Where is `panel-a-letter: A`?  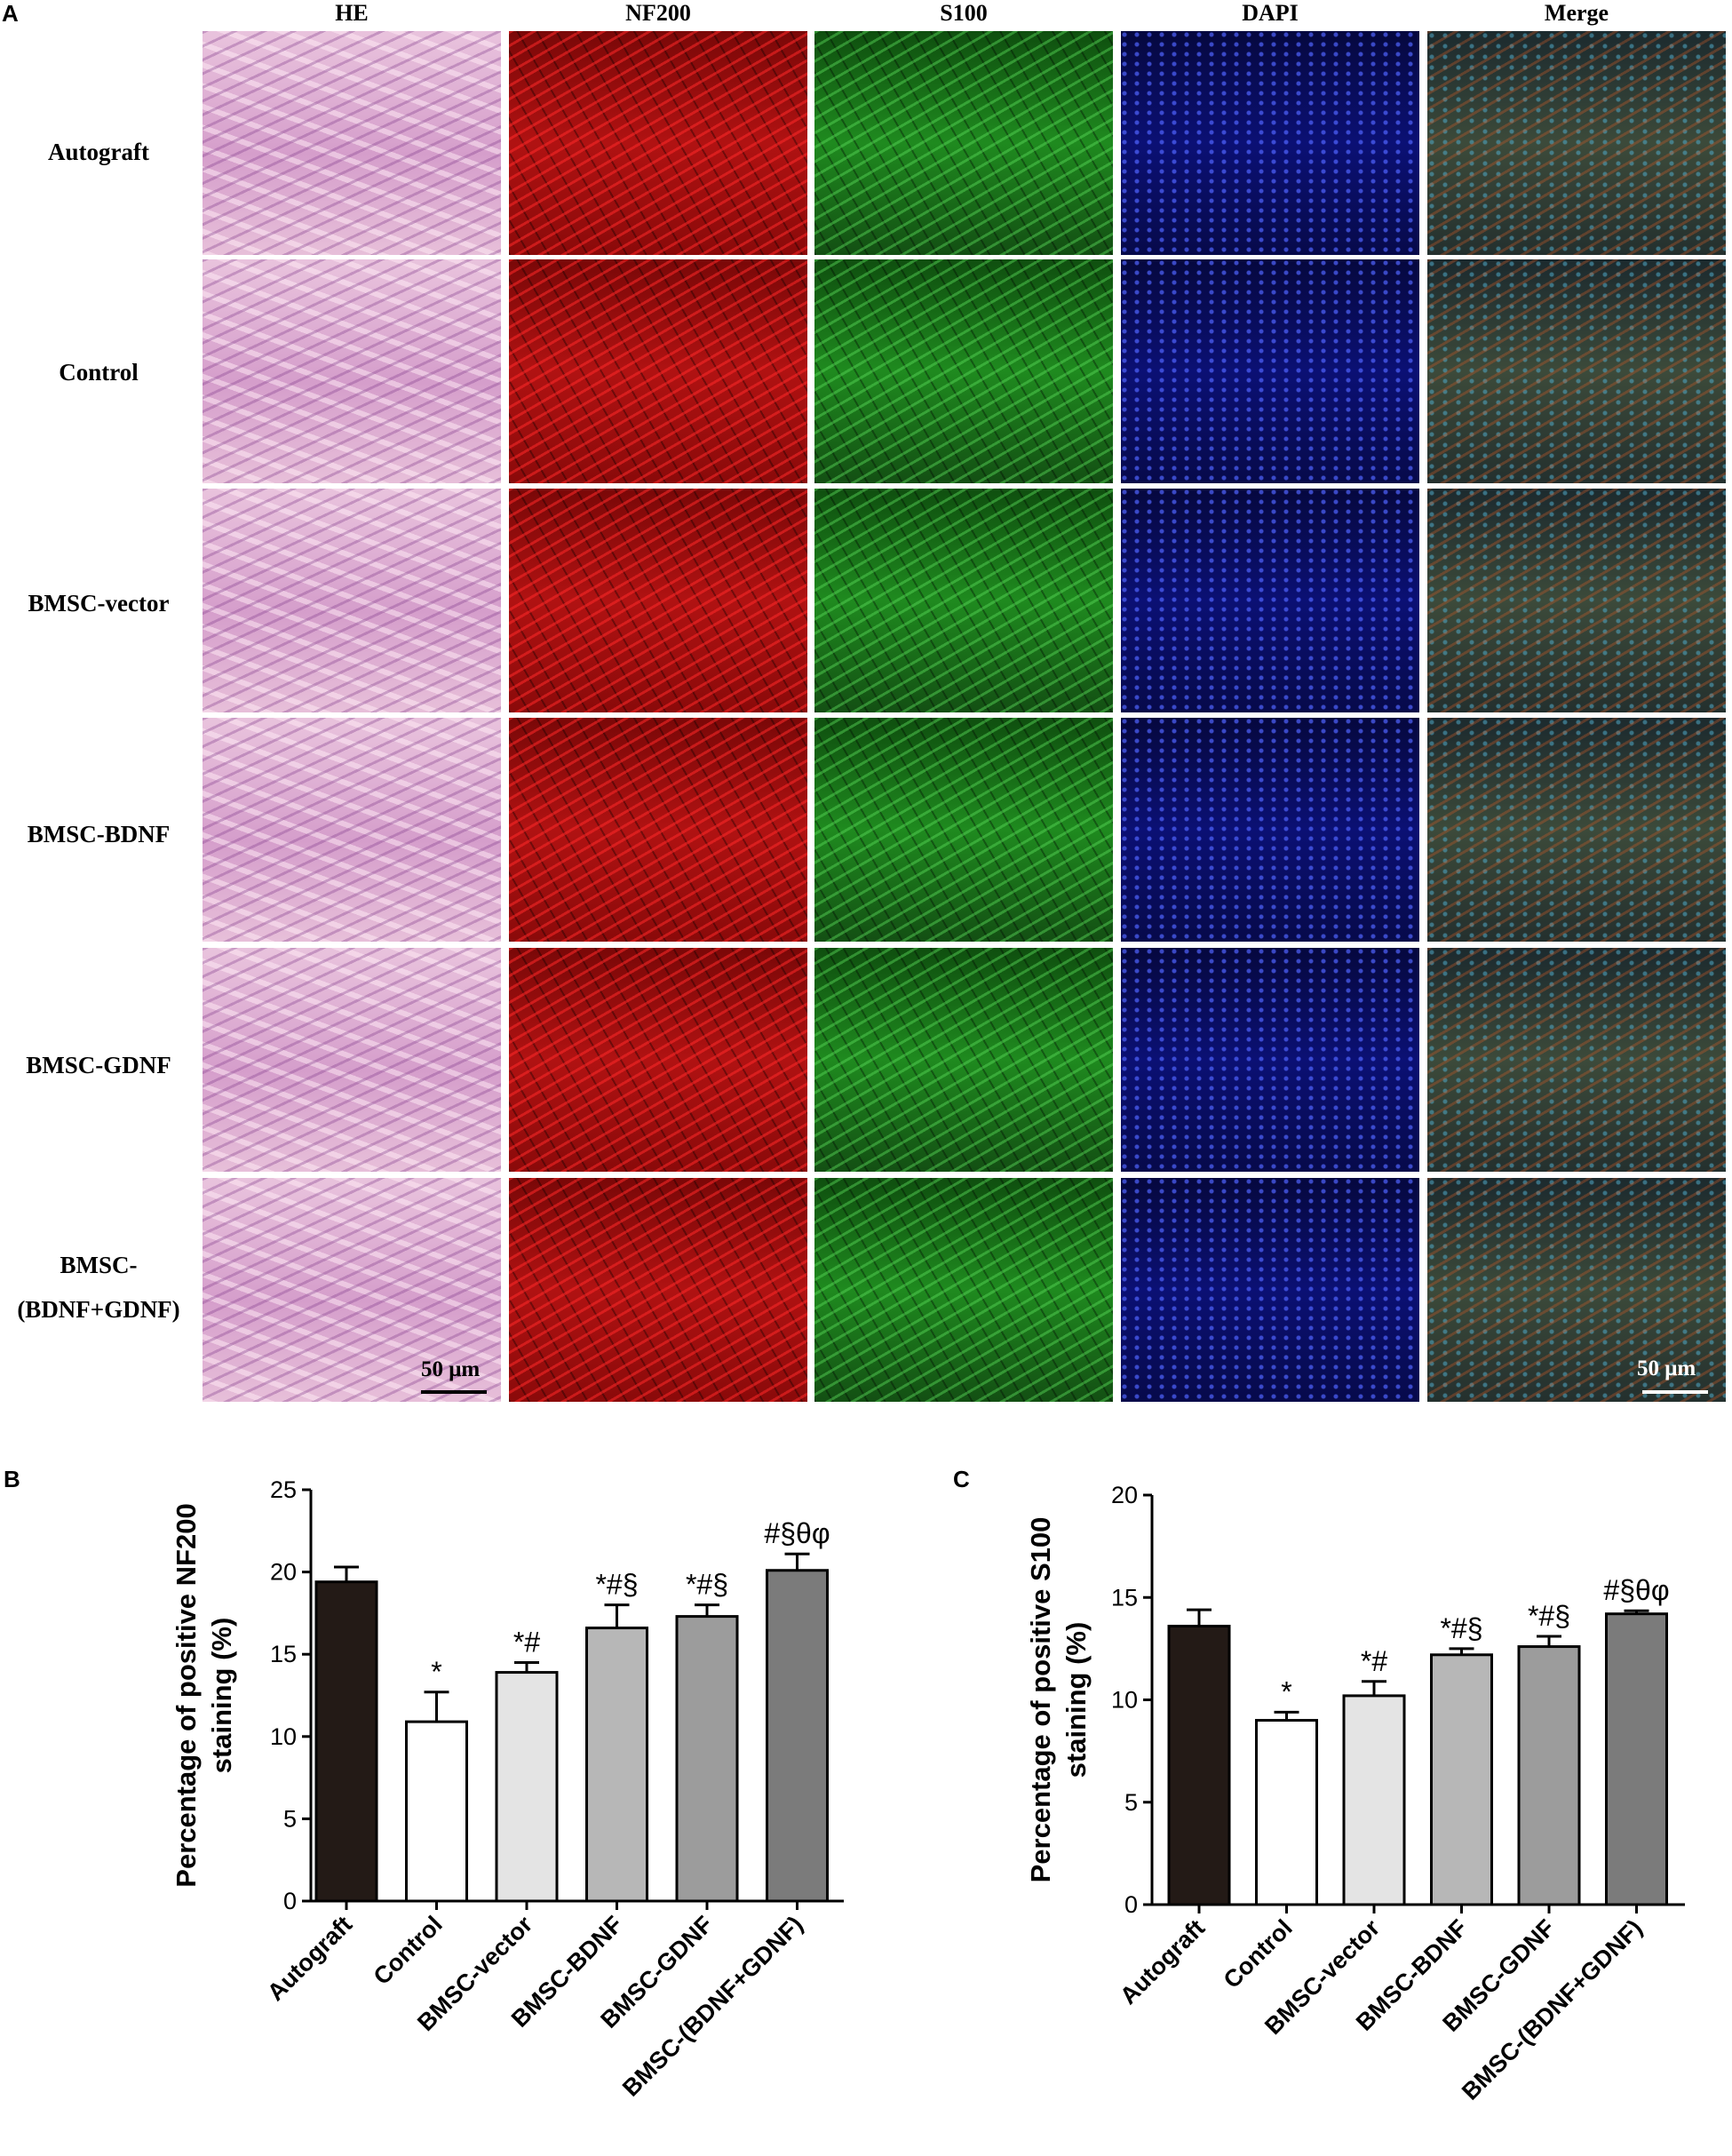 panel-a-letter: A is located at coordinates (10, 13).